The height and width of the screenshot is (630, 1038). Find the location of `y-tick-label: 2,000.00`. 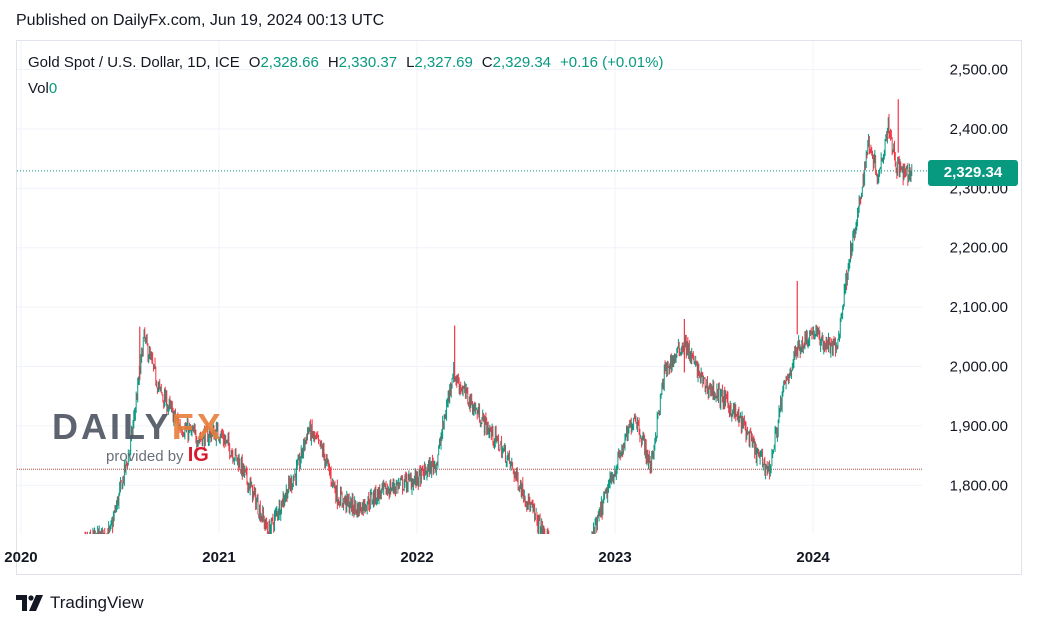

y-tick-label: 2,000.00 is located at coordinates (979, 366).